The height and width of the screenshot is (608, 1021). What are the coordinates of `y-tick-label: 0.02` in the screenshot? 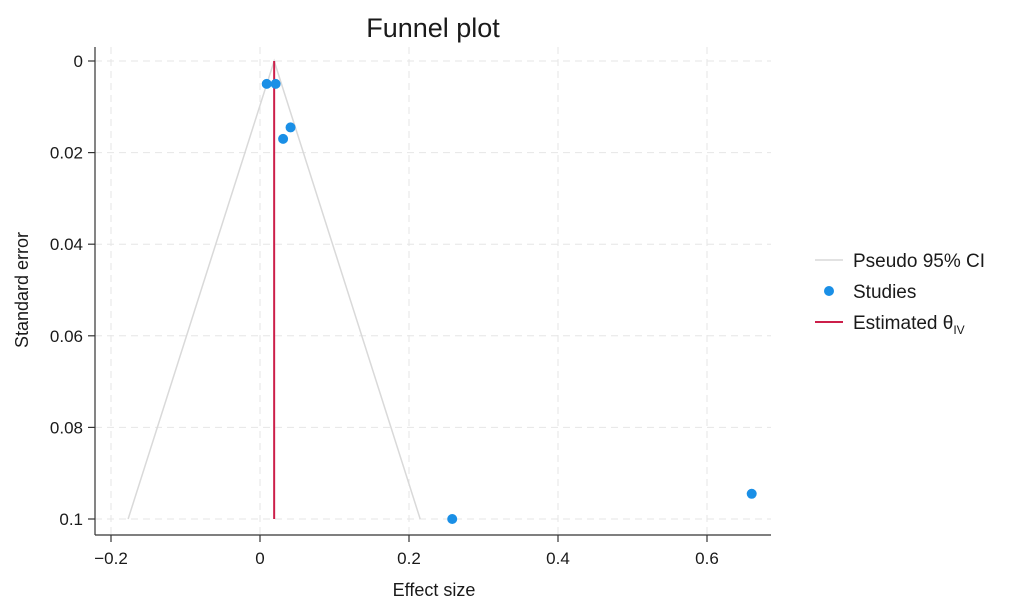 It's located at (66, 153).